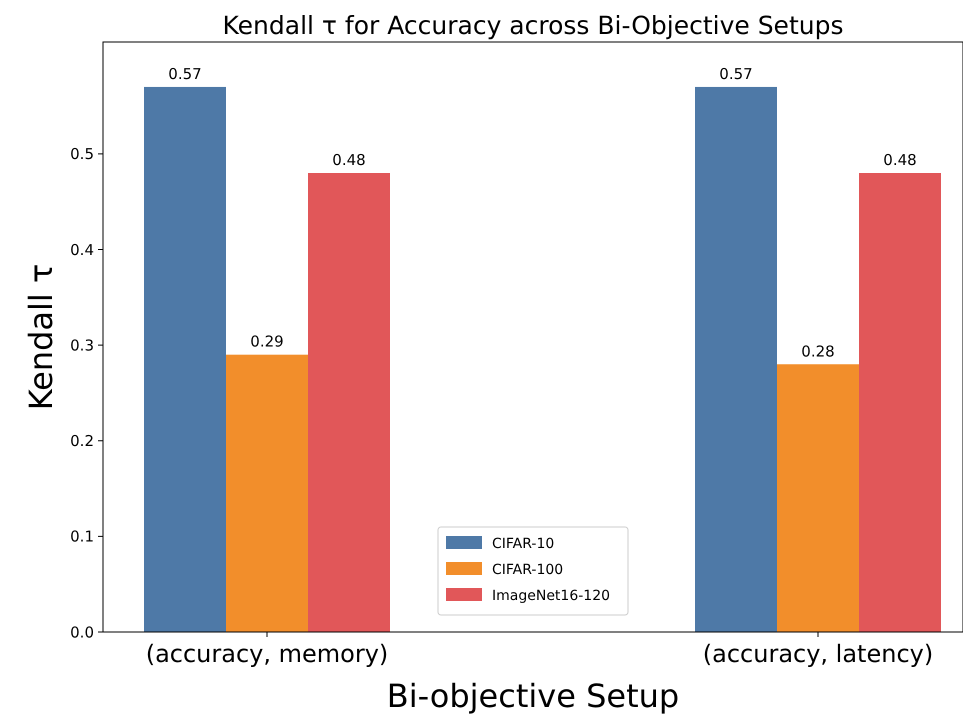  What do you see at coordinates (533, 25) in the screenshot?
I see `chart-title: Kendall τ for Accuracy across Bi-Objective Setups` at bounding box center [533, 25].